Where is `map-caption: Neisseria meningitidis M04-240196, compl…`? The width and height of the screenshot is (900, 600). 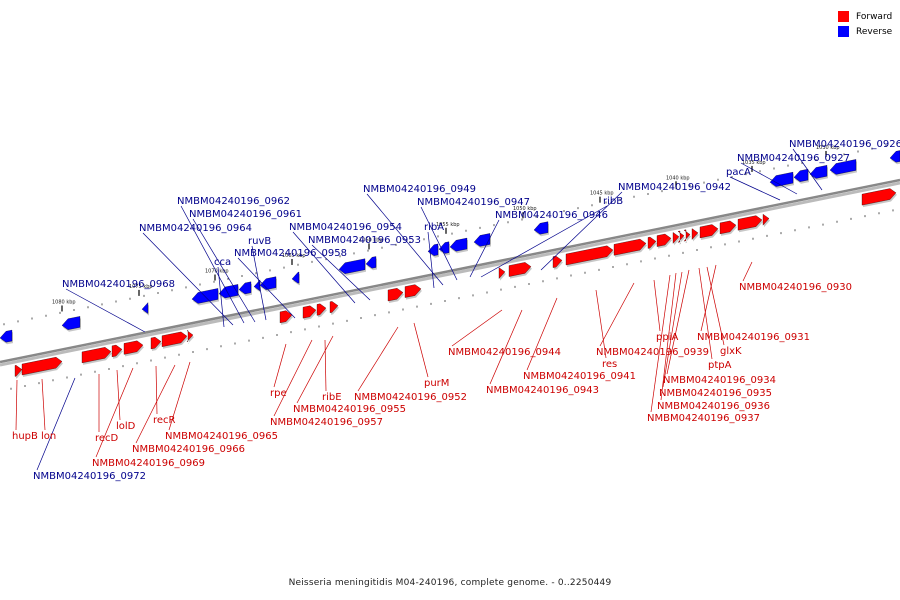 map-caption: Neisseria meningitidis M04-240196, compl… is located at coordinates (450, 583).